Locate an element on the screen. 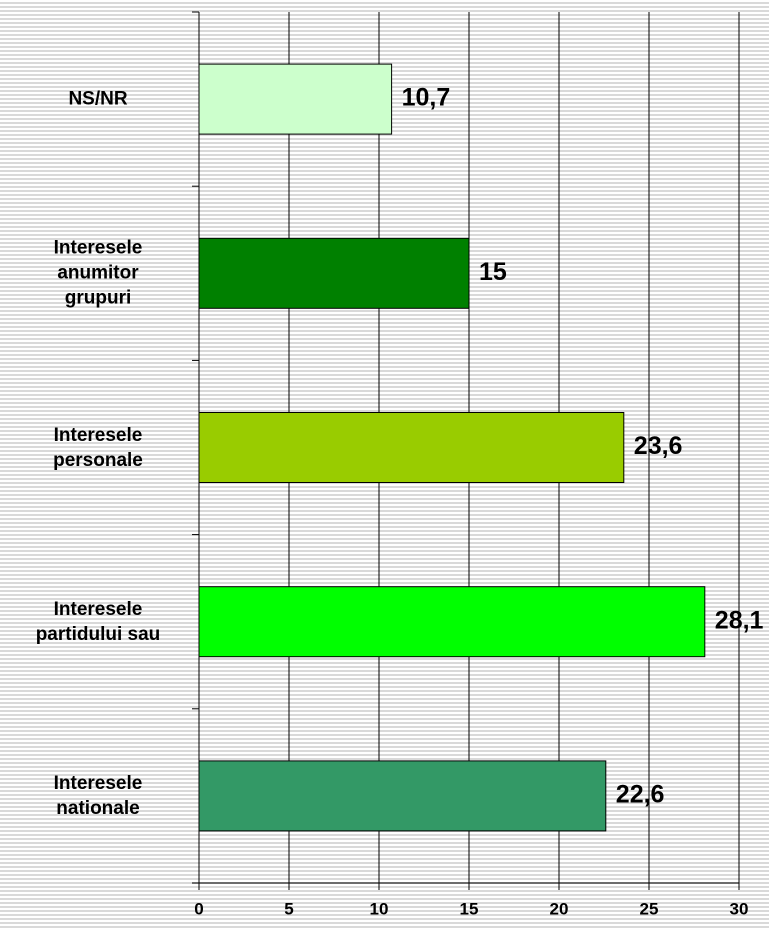 The width and height of the screenshot is (769, 928). y-tick-label: Interesele nationale is located at coordinates (98, 795).